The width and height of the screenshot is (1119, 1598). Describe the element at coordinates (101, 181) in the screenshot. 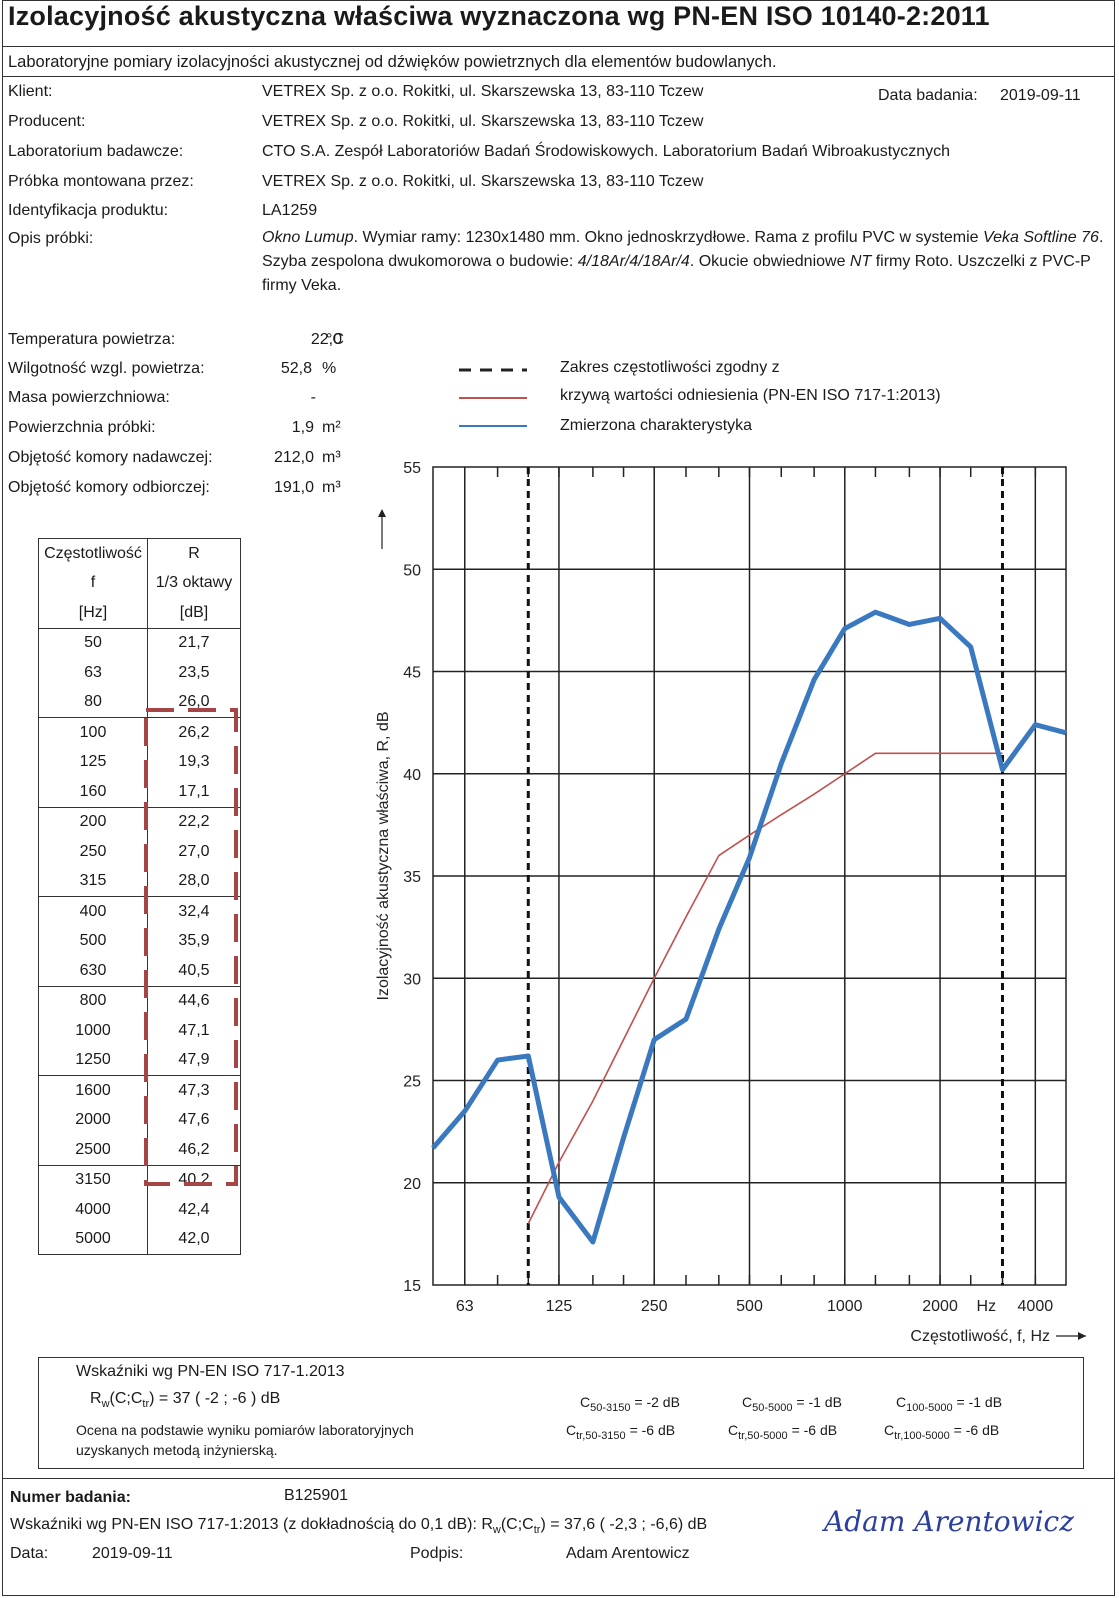

I see `mounted-by-label: Próbka montowana przez:` at that location.